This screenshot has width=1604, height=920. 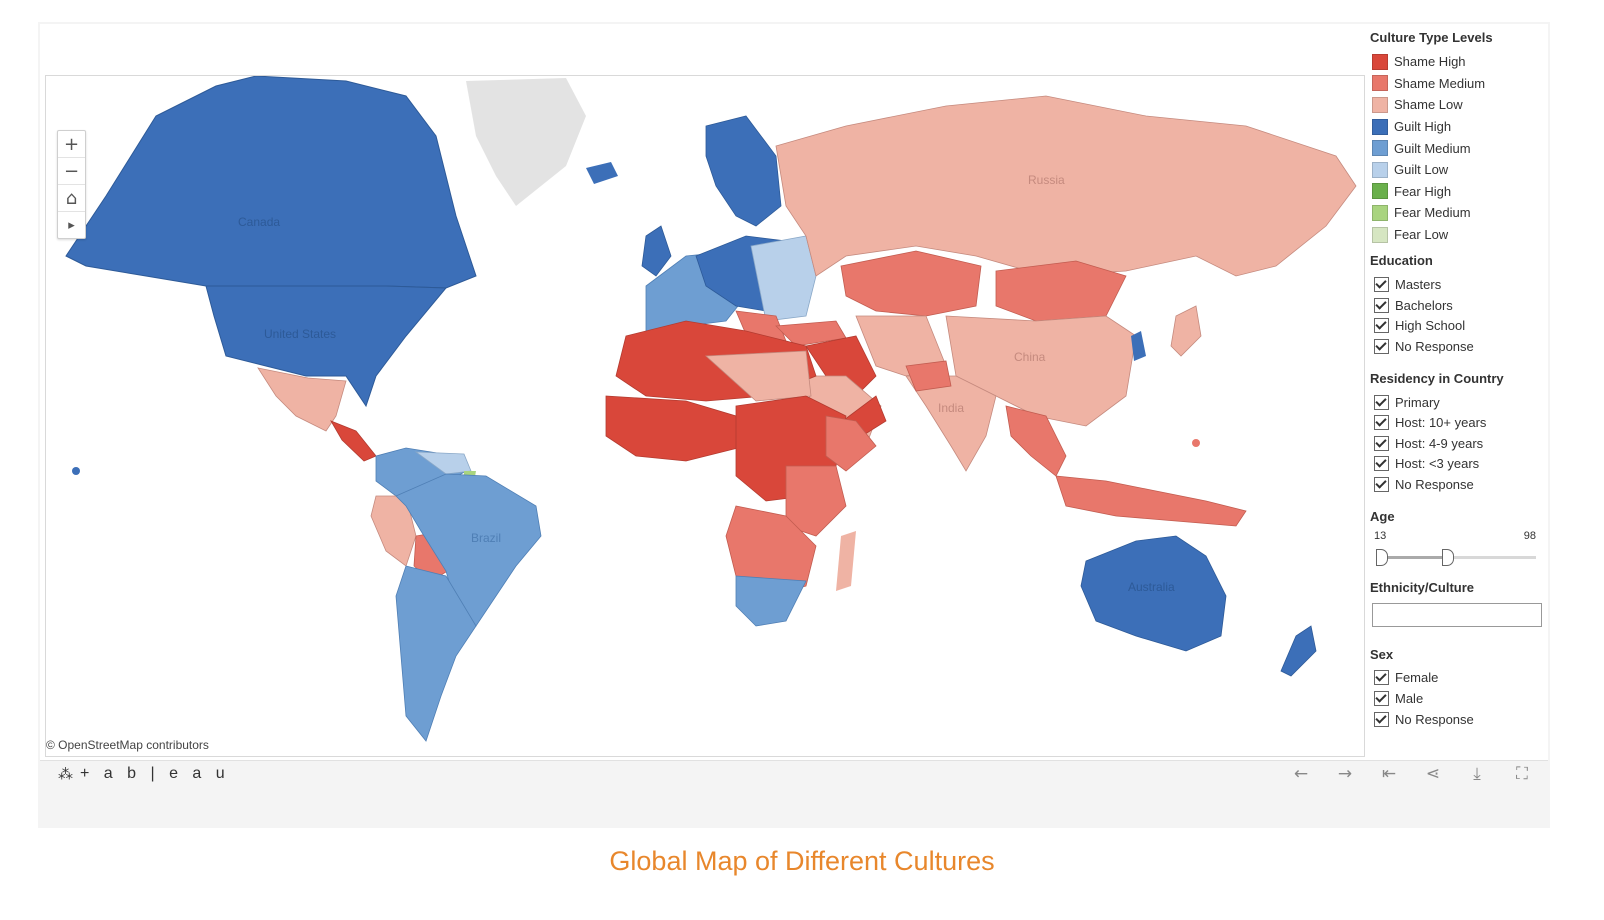 What do you see at coordinates (676, 428) in the screenshot?
I see `west-africa-region` at bounding box center [676, 428].